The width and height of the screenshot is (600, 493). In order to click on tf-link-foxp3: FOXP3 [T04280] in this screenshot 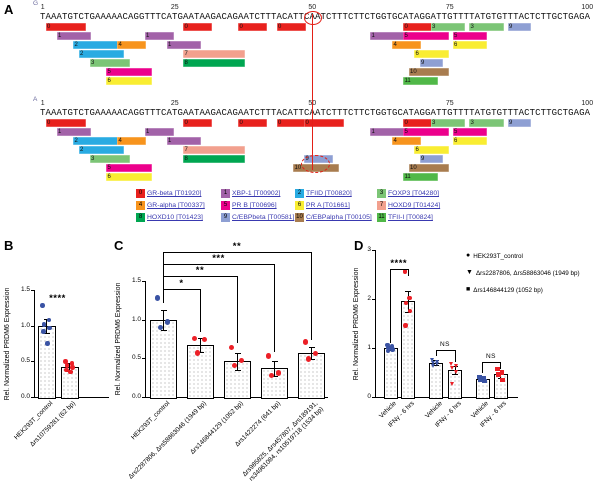, I will do `click(414, 193)`.